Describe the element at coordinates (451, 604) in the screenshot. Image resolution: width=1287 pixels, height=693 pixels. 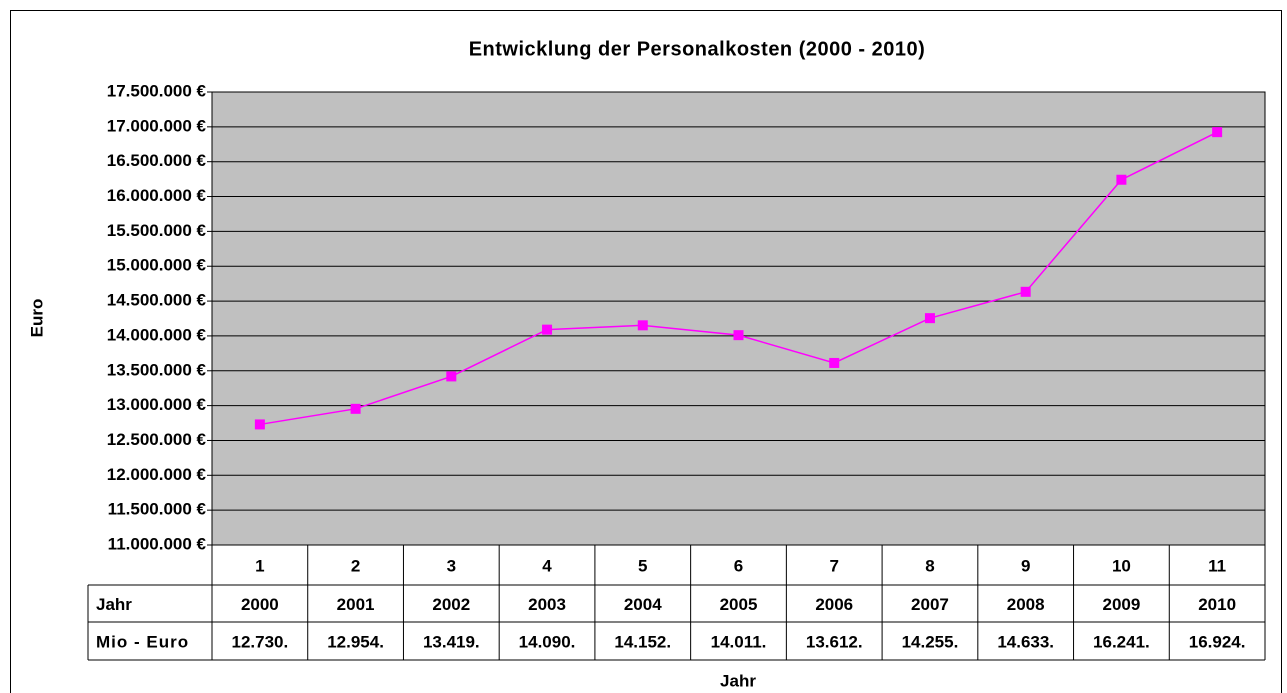
I see `table-year: 2002` at that location.